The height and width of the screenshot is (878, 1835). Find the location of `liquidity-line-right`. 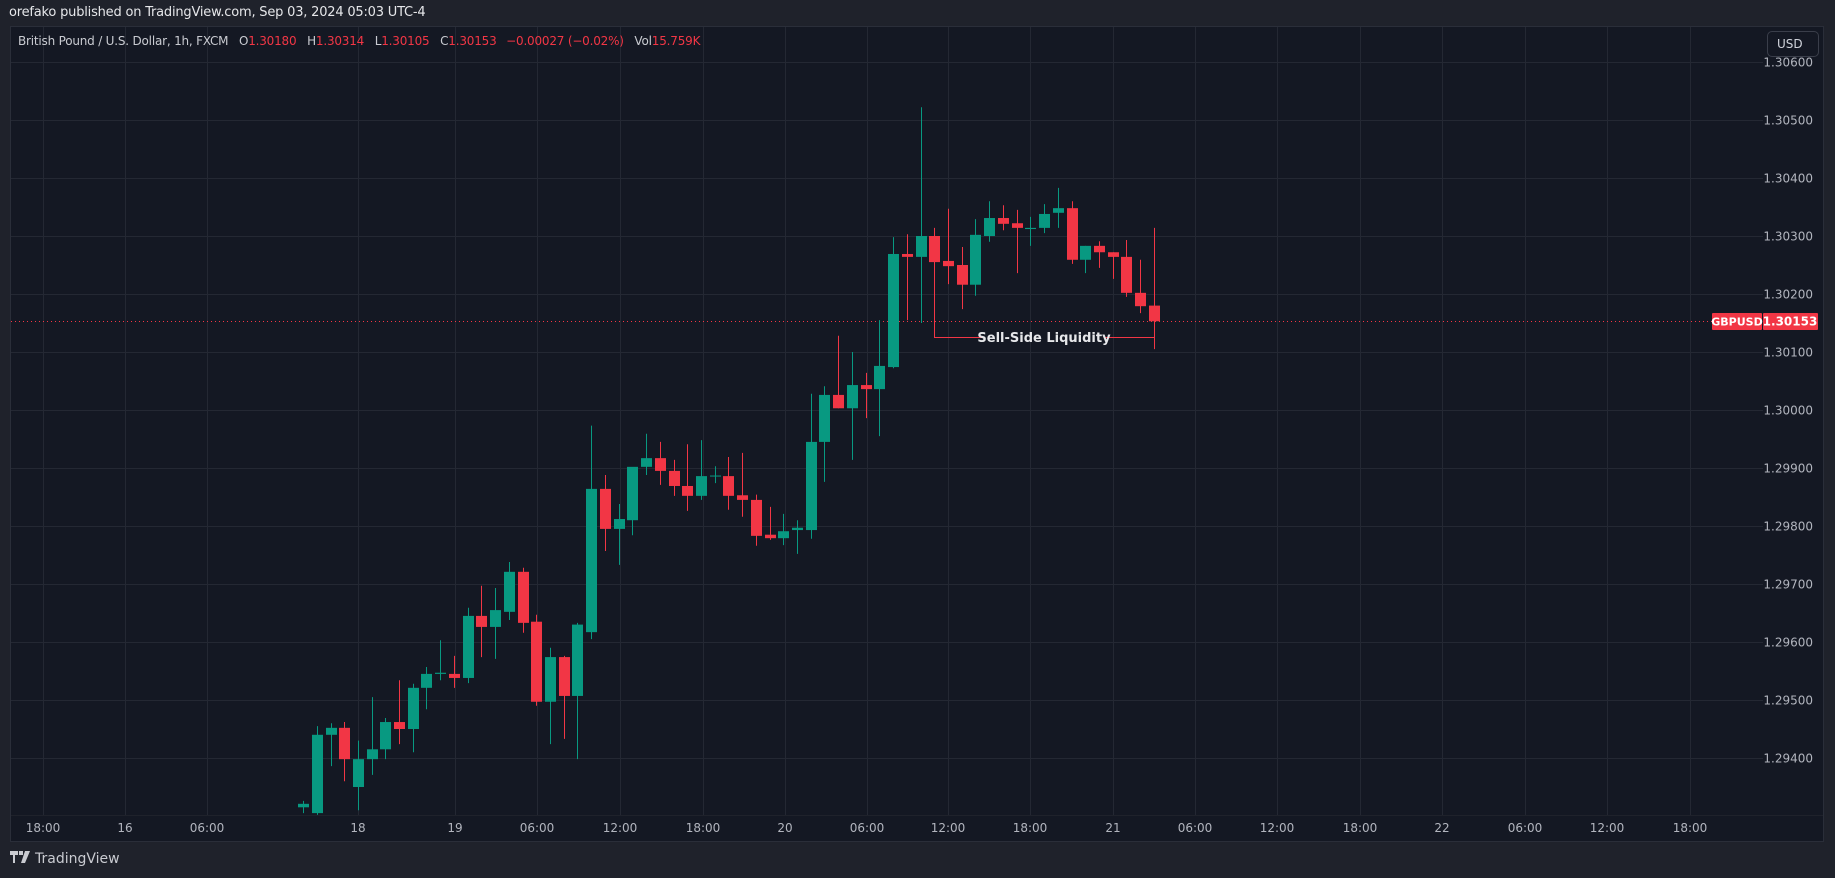

liquidity-line-right is located at coordinates (1130, 330).